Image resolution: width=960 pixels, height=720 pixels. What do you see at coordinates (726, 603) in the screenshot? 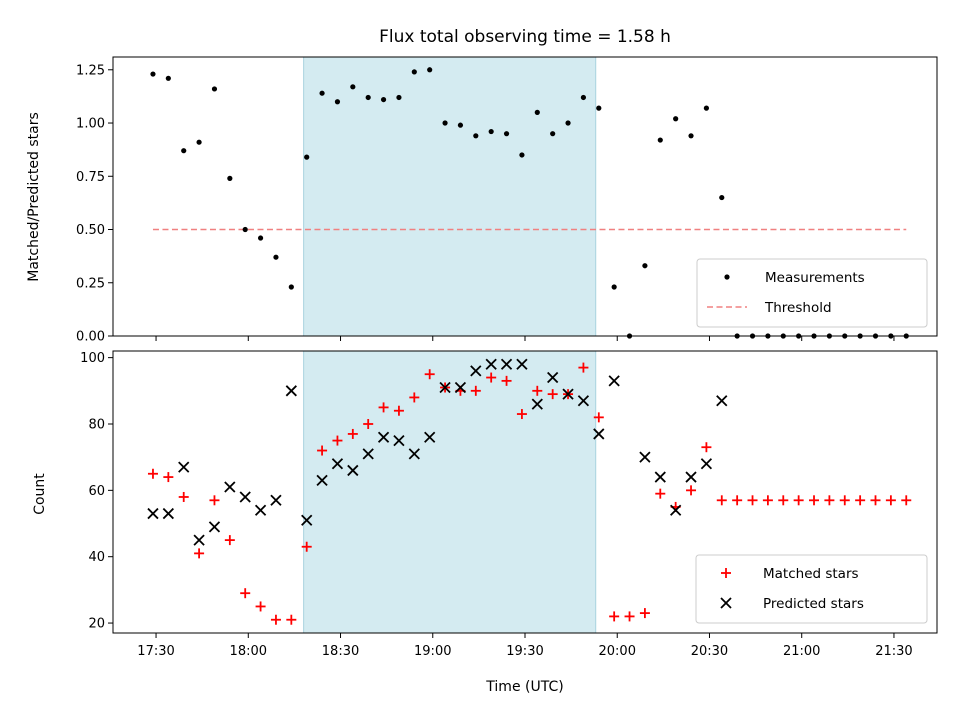
I see `legend-marker-predicted` at bounding box center [726, 603].